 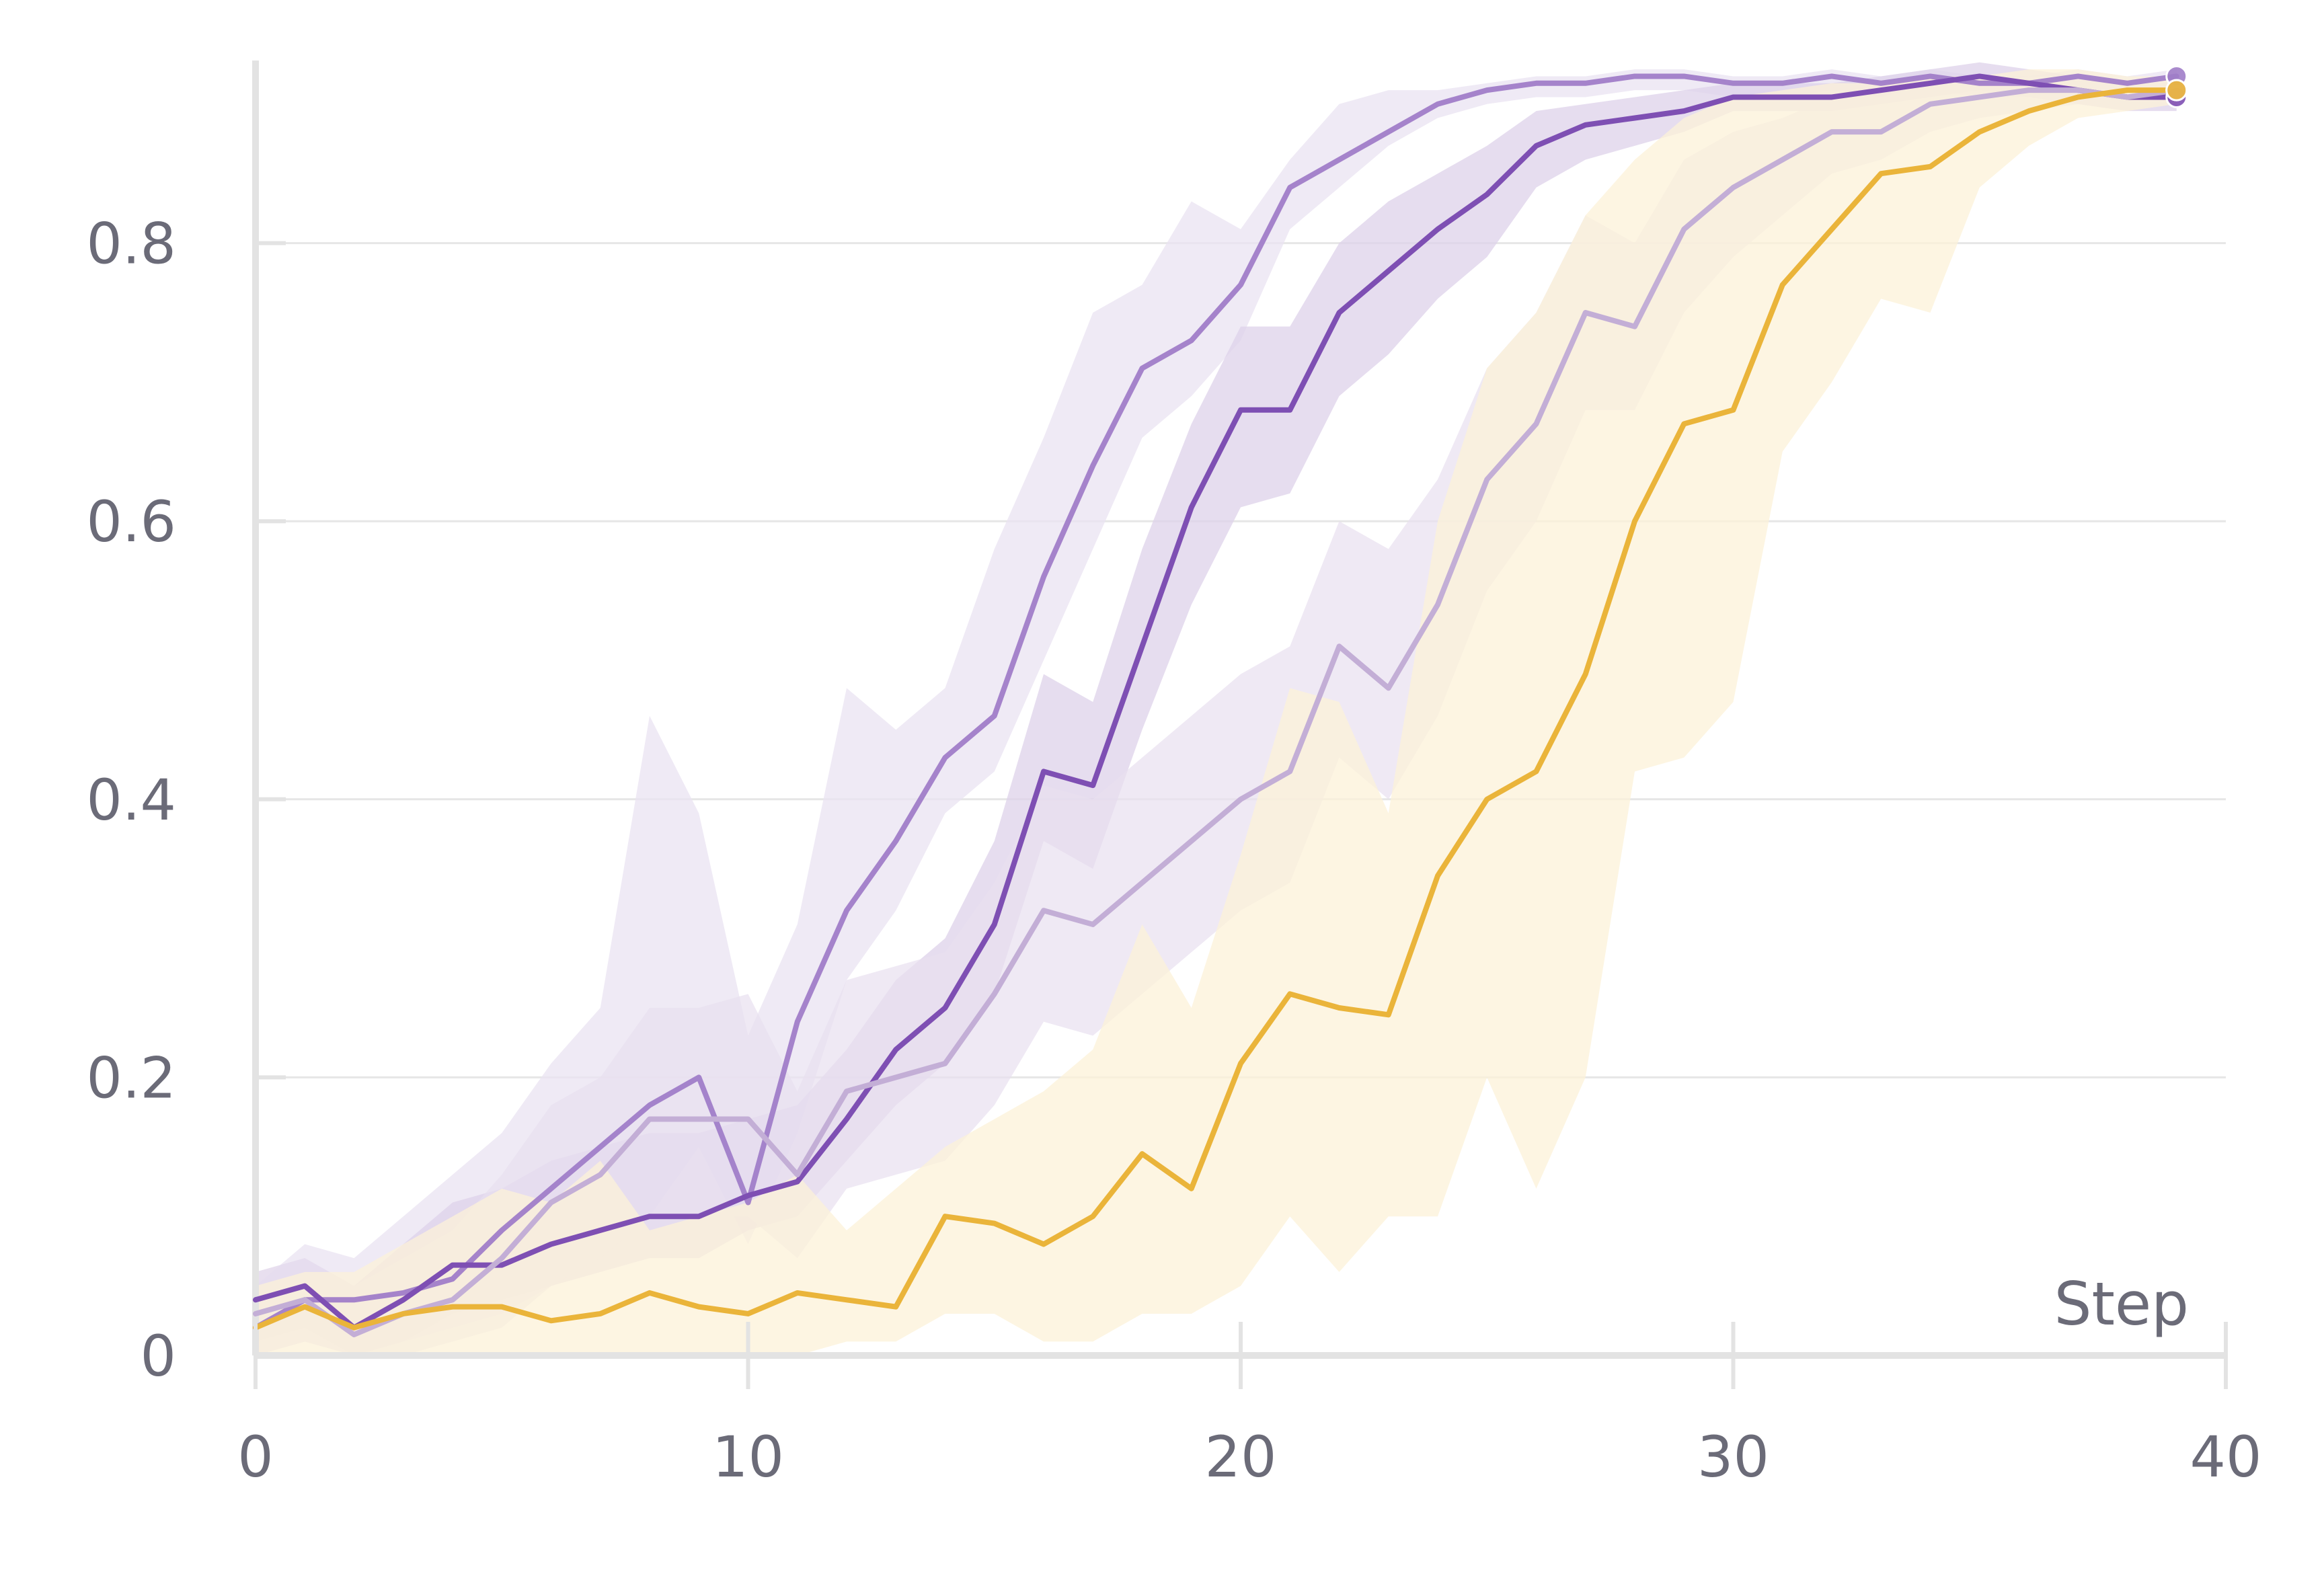 What do you see at coordinates (131, 1078) in the screenshot?
I see `y-tick-label: 0.2` at bounding box center [131, 1078].